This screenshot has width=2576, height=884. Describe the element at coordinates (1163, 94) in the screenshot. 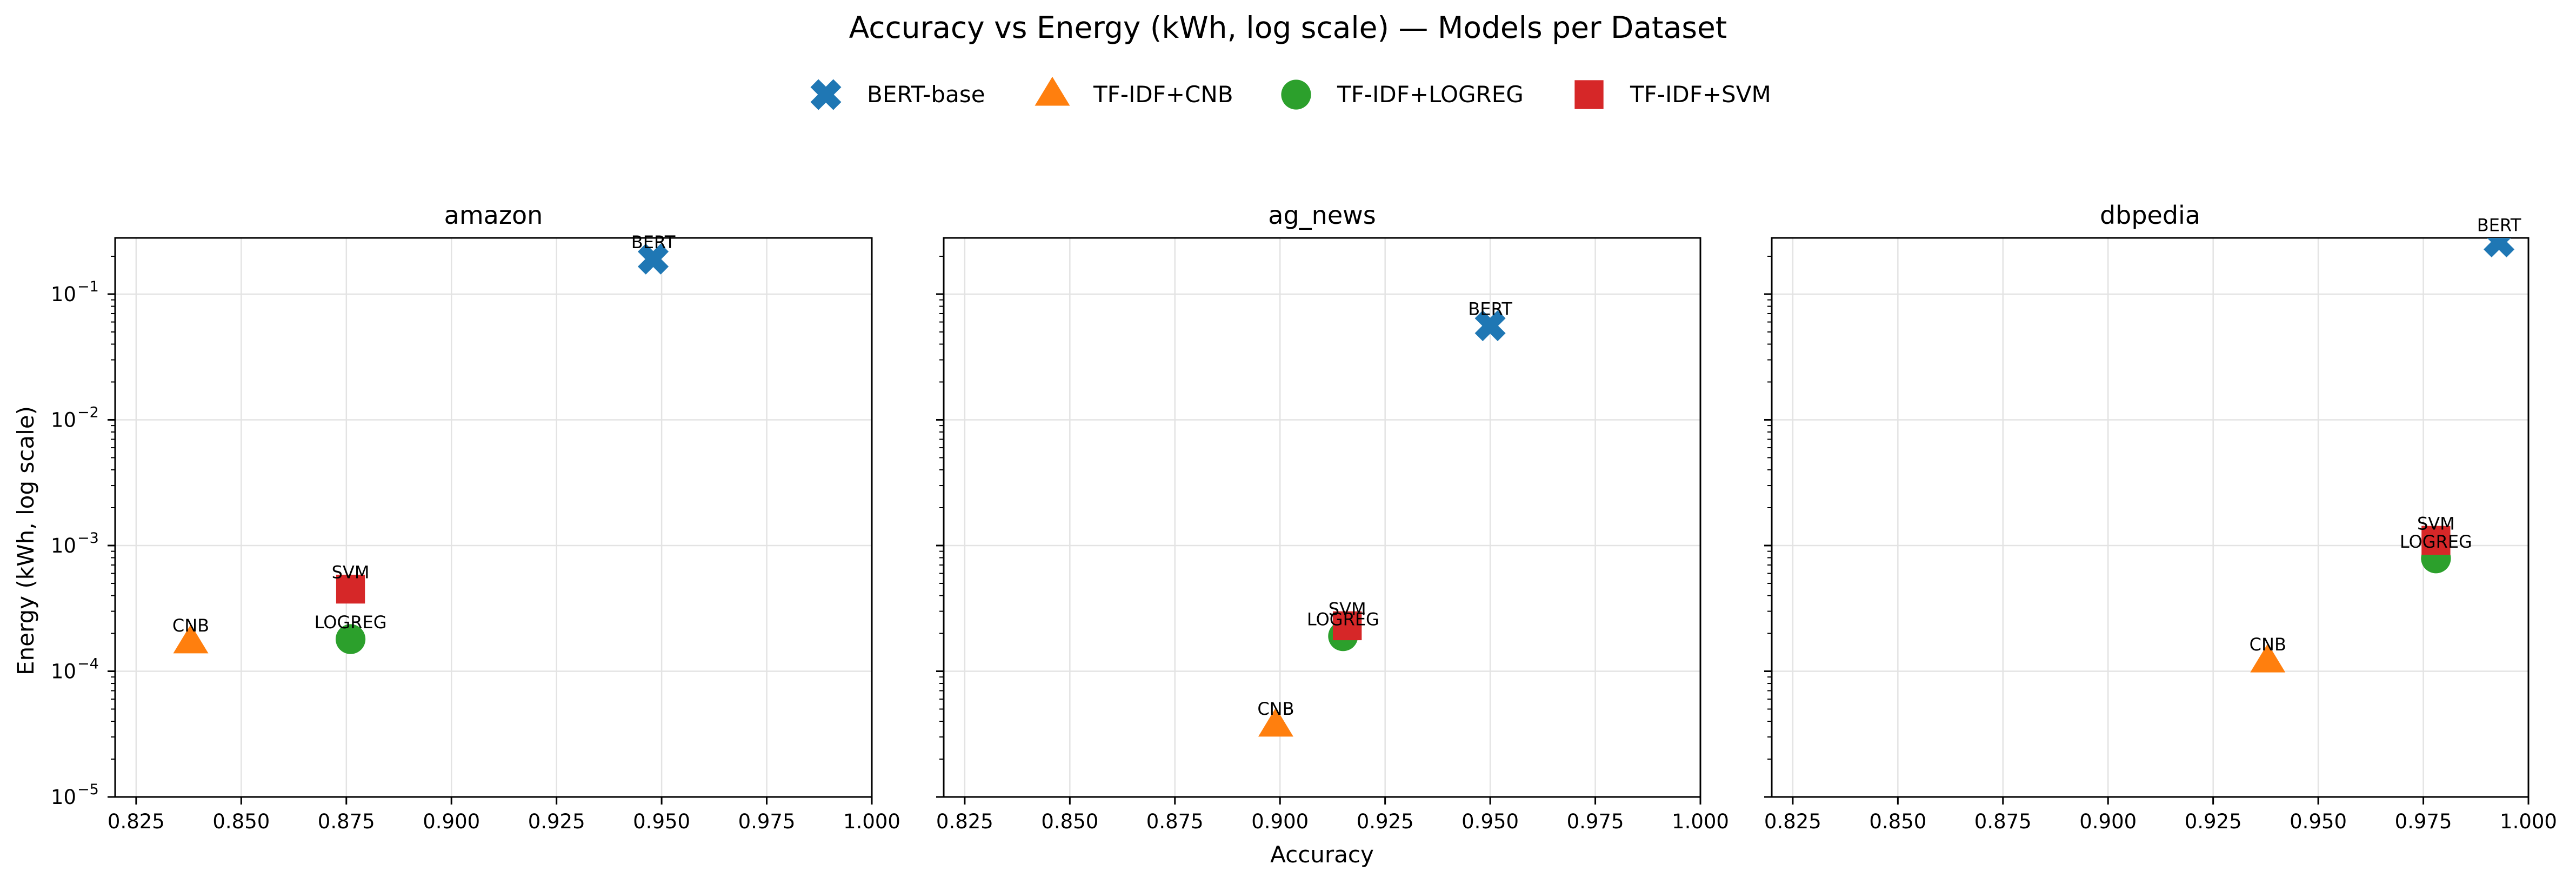

I see `legend-label: TF-IDF+CNB` at that location.